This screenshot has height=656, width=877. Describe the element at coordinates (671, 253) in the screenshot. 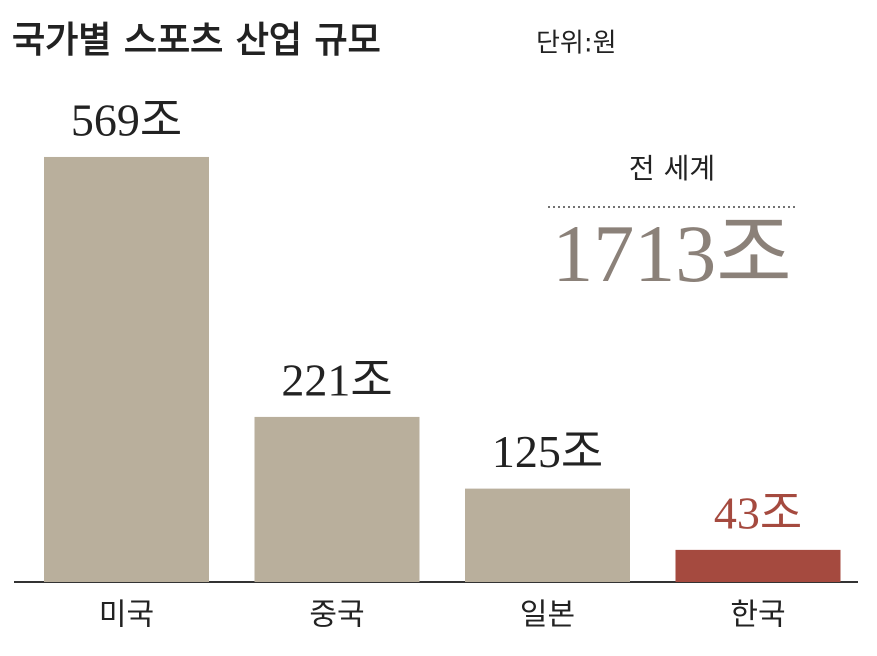

I see `annotation-total: 1713조` at that location.